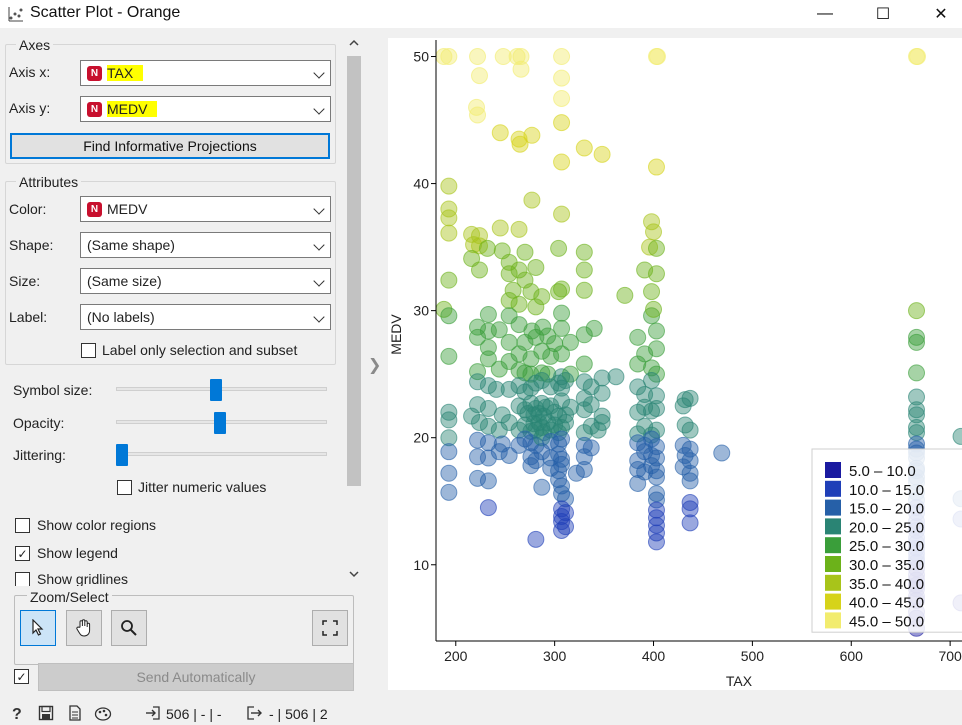 Image resolution: width=962 pixels, height=725 pixels. What do you see at coordinates (124, 487) in the screenshot?
I see `jitter-numeric-checkbox` at bounding box center [124, 487].